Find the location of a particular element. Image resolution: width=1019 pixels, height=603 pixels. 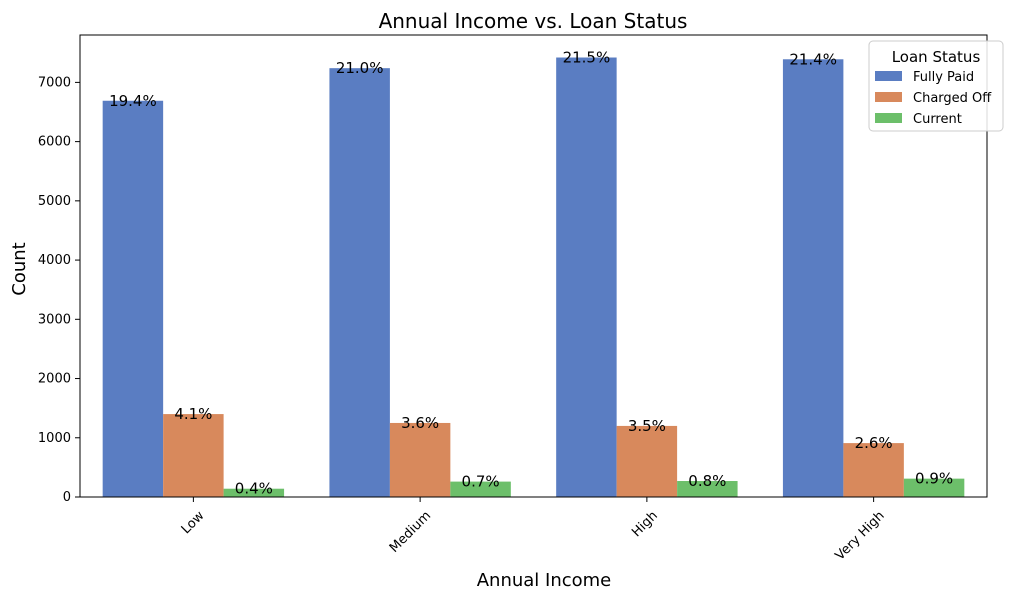

y-tick-label: 5000 is located at coordinates (54, 201).